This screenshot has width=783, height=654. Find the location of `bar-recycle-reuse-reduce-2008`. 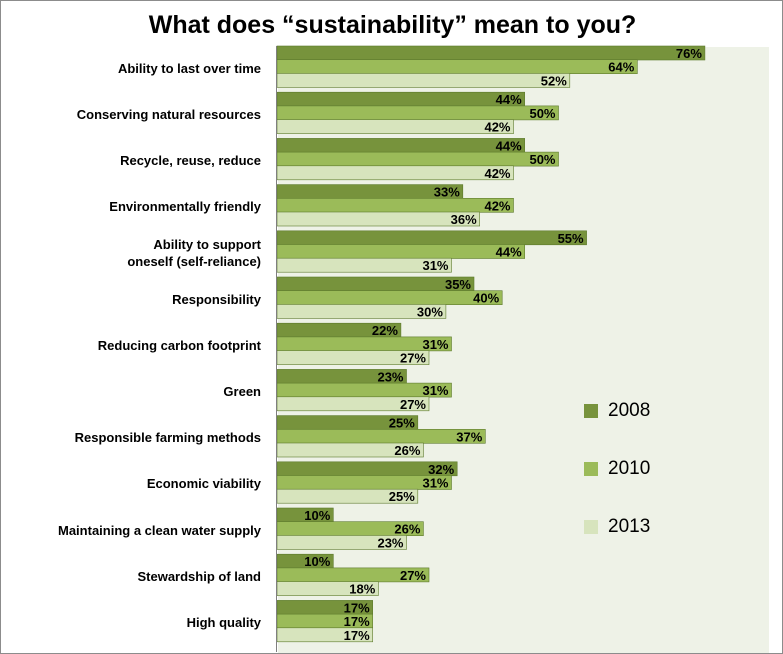

bar-recycle-reuse-reduce-2008 is located at coordinates (400, 145).